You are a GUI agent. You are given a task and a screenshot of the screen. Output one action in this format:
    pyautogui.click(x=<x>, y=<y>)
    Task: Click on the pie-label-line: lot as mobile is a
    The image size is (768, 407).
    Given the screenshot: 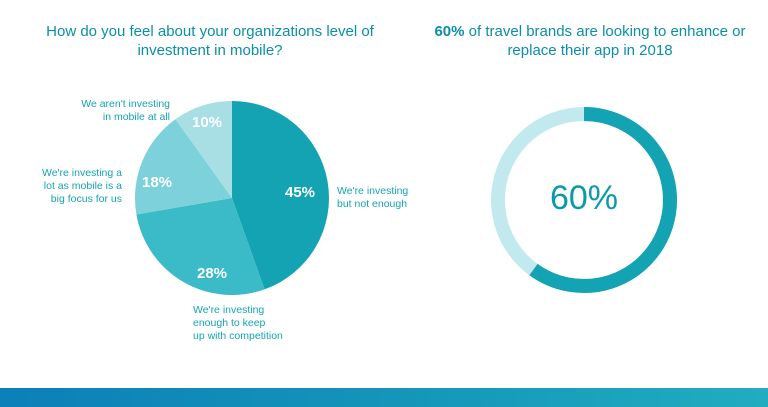 What is the action you would take?
    pyautogui.click(x=82, y=186)
    